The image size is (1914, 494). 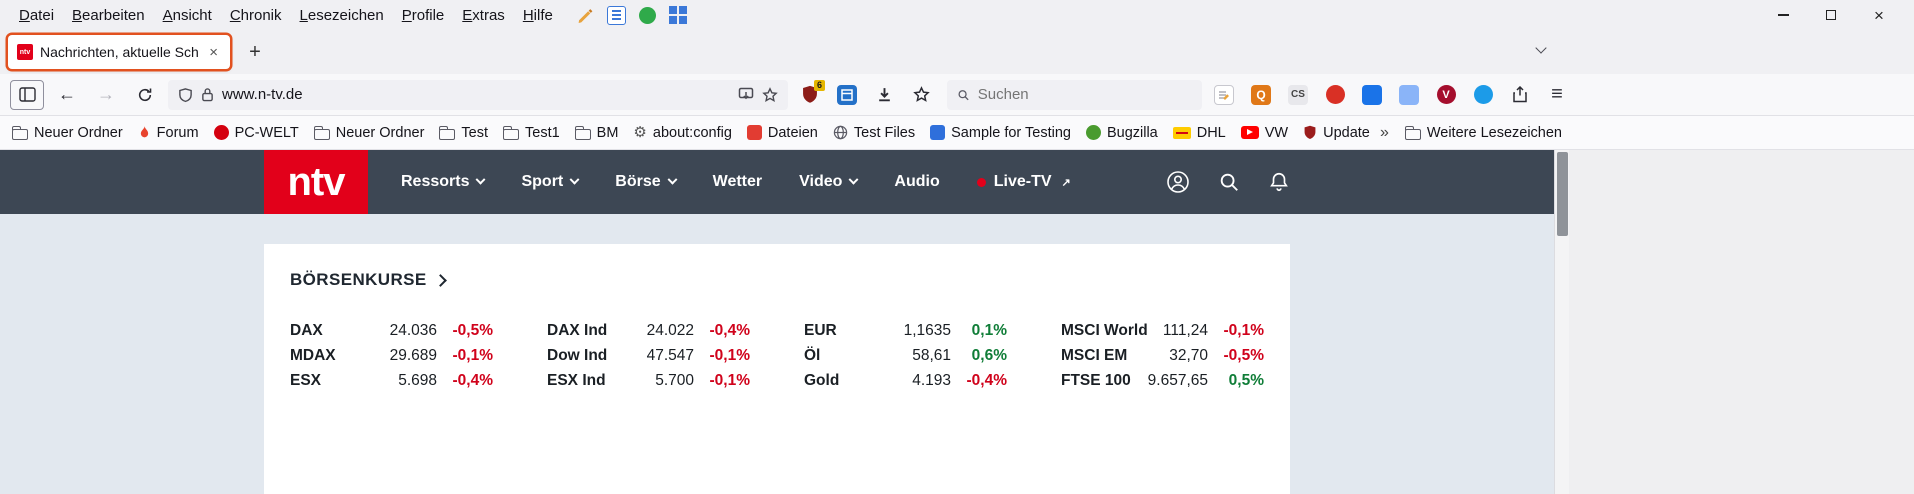 What do you see at coordinates (1093, 132) in the screenshot?
I see `bugzilla-icon` at bounding box center [1093, 132].